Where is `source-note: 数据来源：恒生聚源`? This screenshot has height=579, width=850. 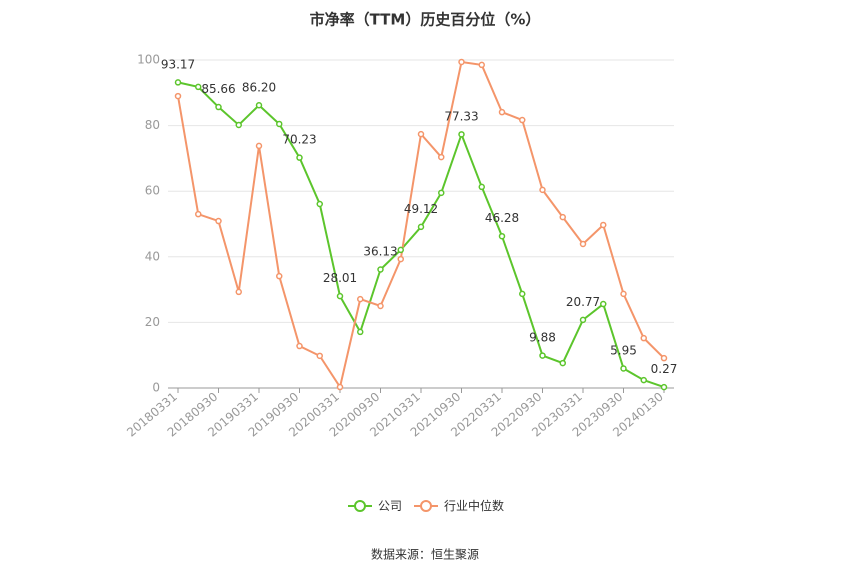
source-note: 数据来源：恒生聚源 is located at coordinates (425, 554).